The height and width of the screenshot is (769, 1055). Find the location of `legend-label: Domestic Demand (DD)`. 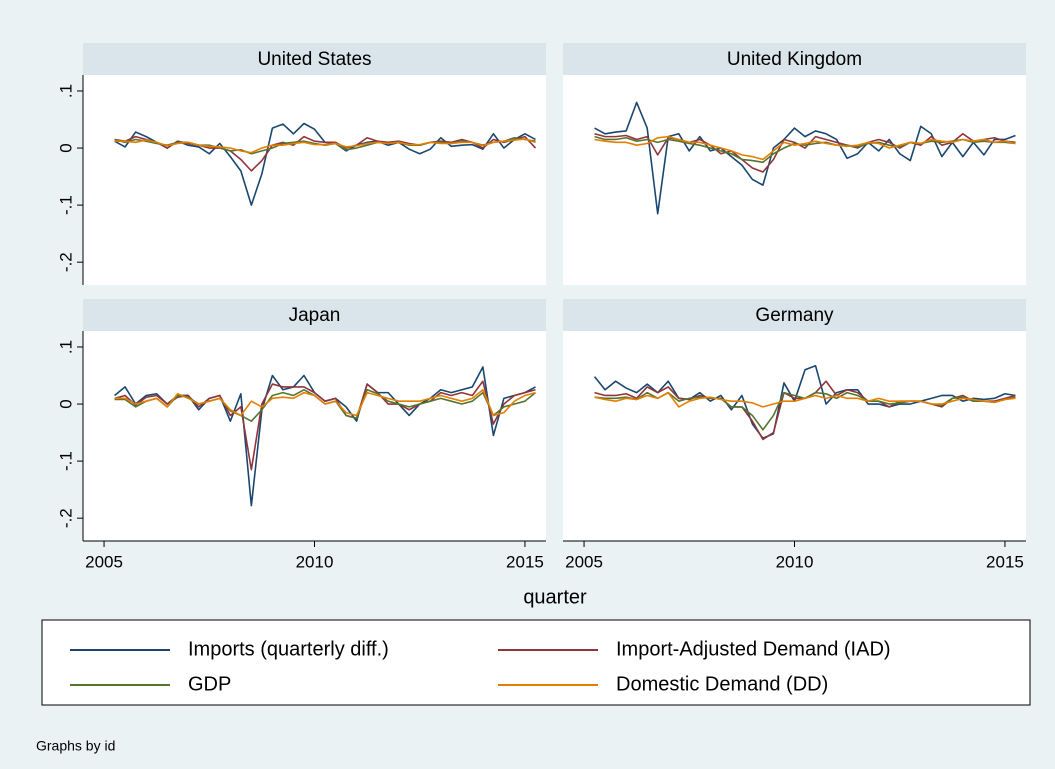

legend-label: Domestic Demand (DD) is located at coordinates (722, 684).